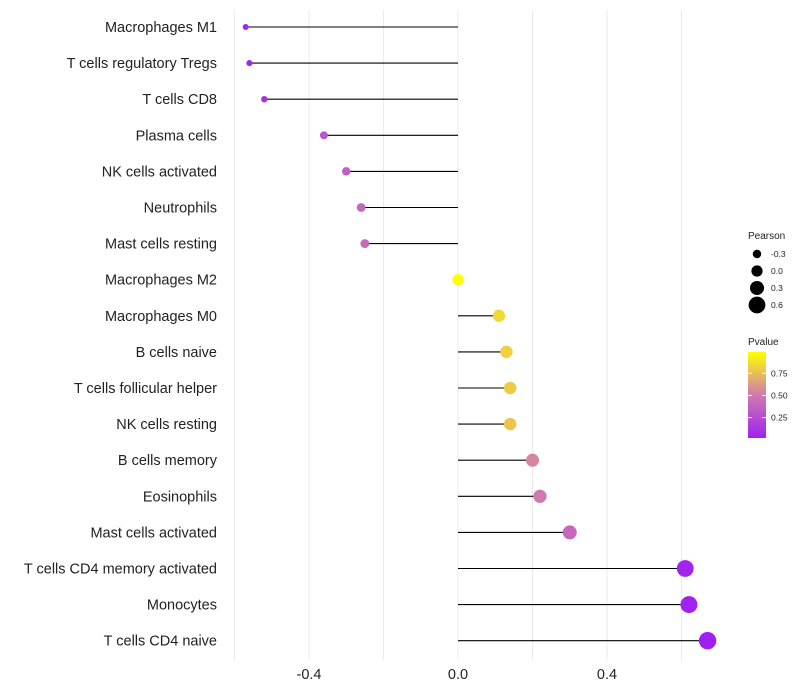  What do you see at coordinates (779, 373) in the screenshot?
I see `color-legend-label: 0.75` at bounding box center [779, 373].